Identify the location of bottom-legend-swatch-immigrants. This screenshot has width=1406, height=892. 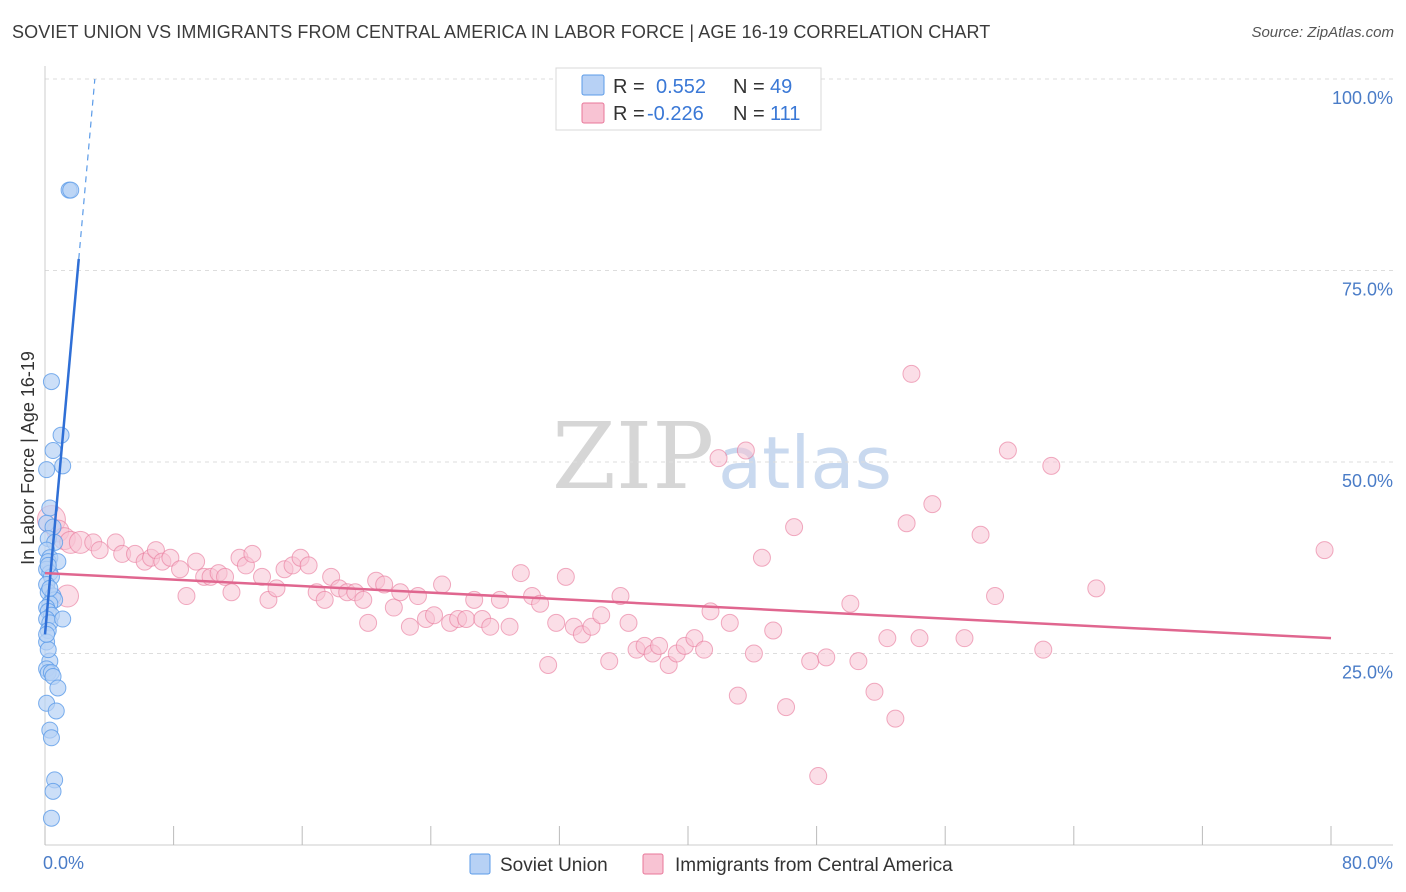
(653, 864).